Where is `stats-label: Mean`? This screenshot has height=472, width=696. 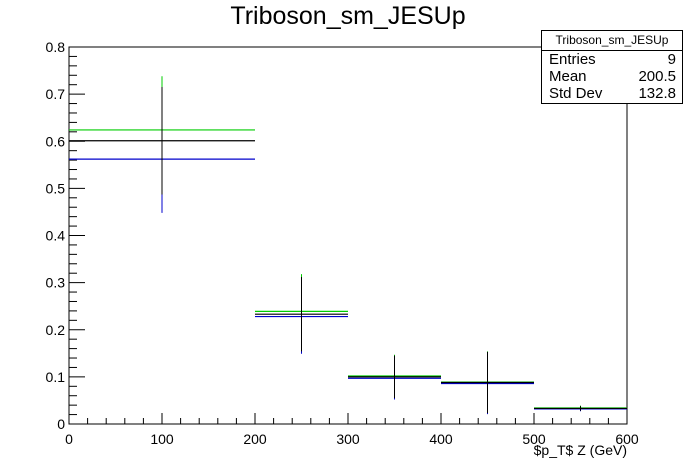 stats-label: Mean is located at coordinates (568, 76).